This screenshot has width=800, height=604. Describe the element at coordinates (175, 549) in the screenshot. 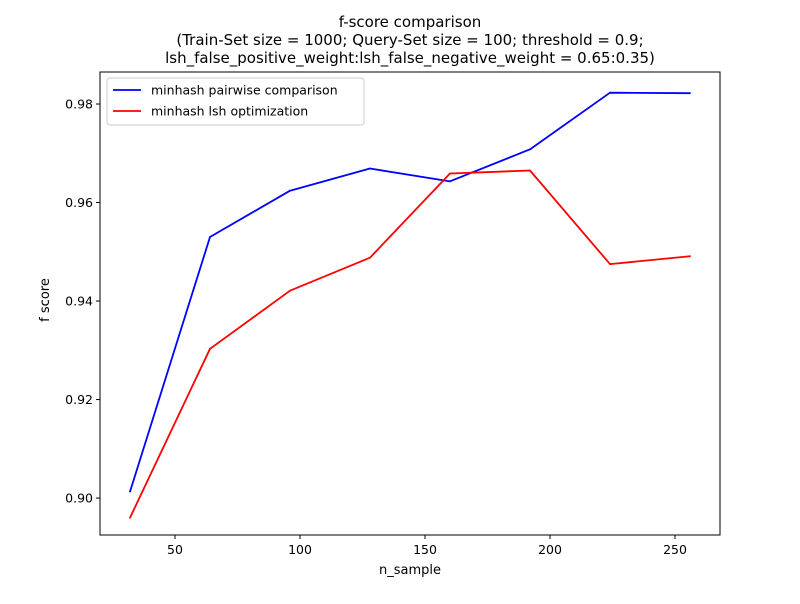

I see `x-tick-label-0: 50` at that location.